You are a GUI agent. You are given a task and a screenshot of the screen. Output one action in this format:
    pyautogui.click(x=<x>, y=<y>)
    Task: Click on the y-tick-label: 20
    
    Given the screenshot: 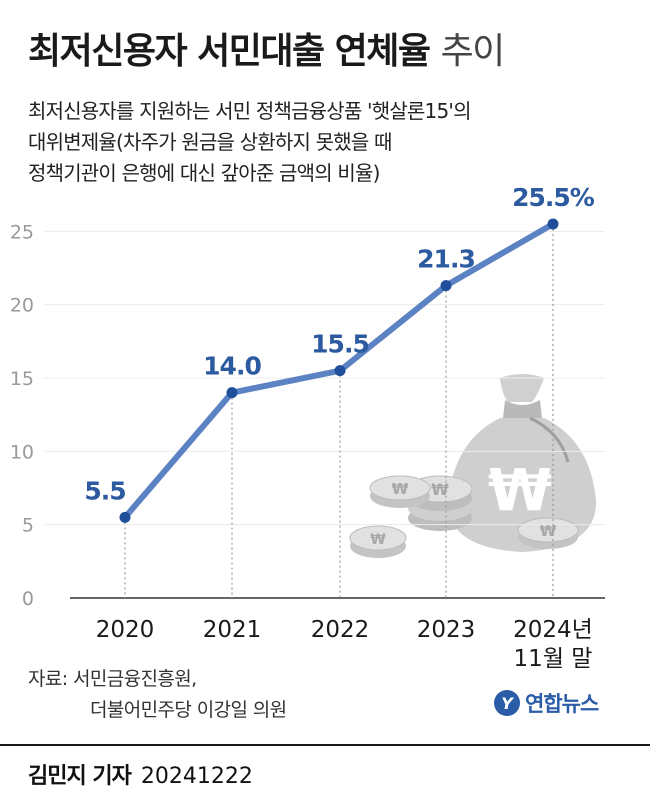 What is the action you would take?
    pyautogui.click(x=22, y=306)
    